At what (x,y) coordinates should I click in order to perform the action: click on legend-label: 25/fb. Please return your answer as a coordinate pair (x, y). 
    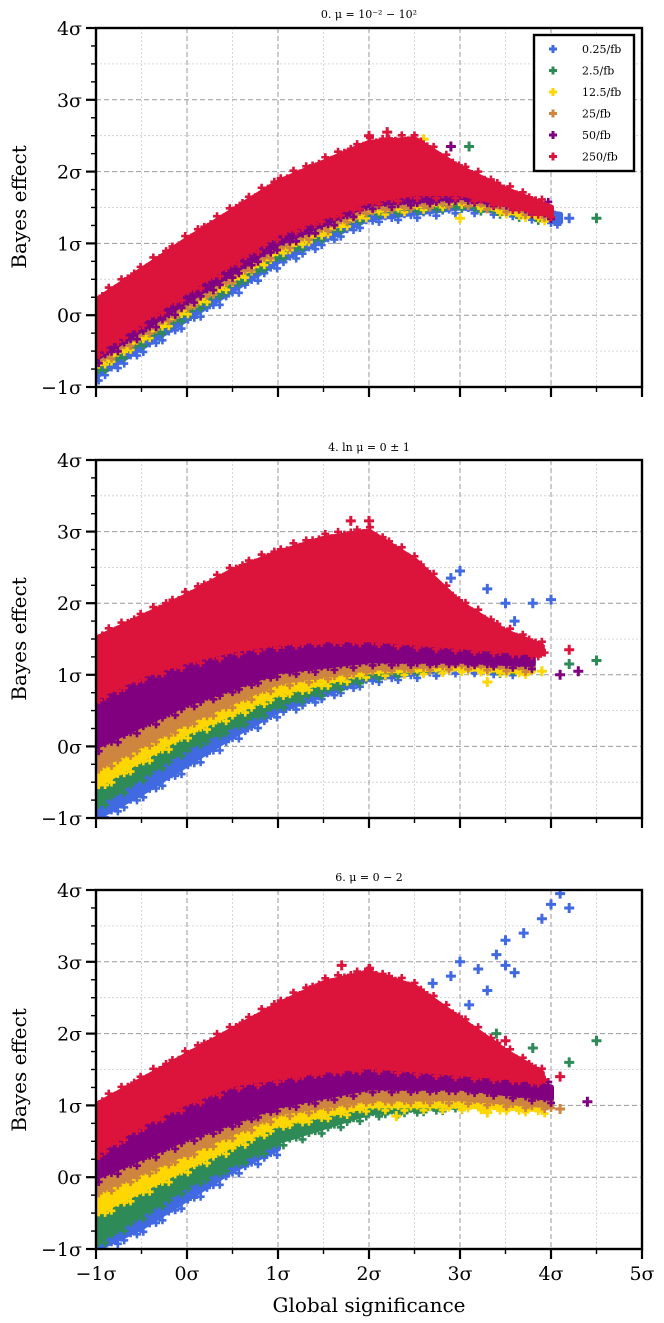
    Looking at the image, I should click on (596, 114).